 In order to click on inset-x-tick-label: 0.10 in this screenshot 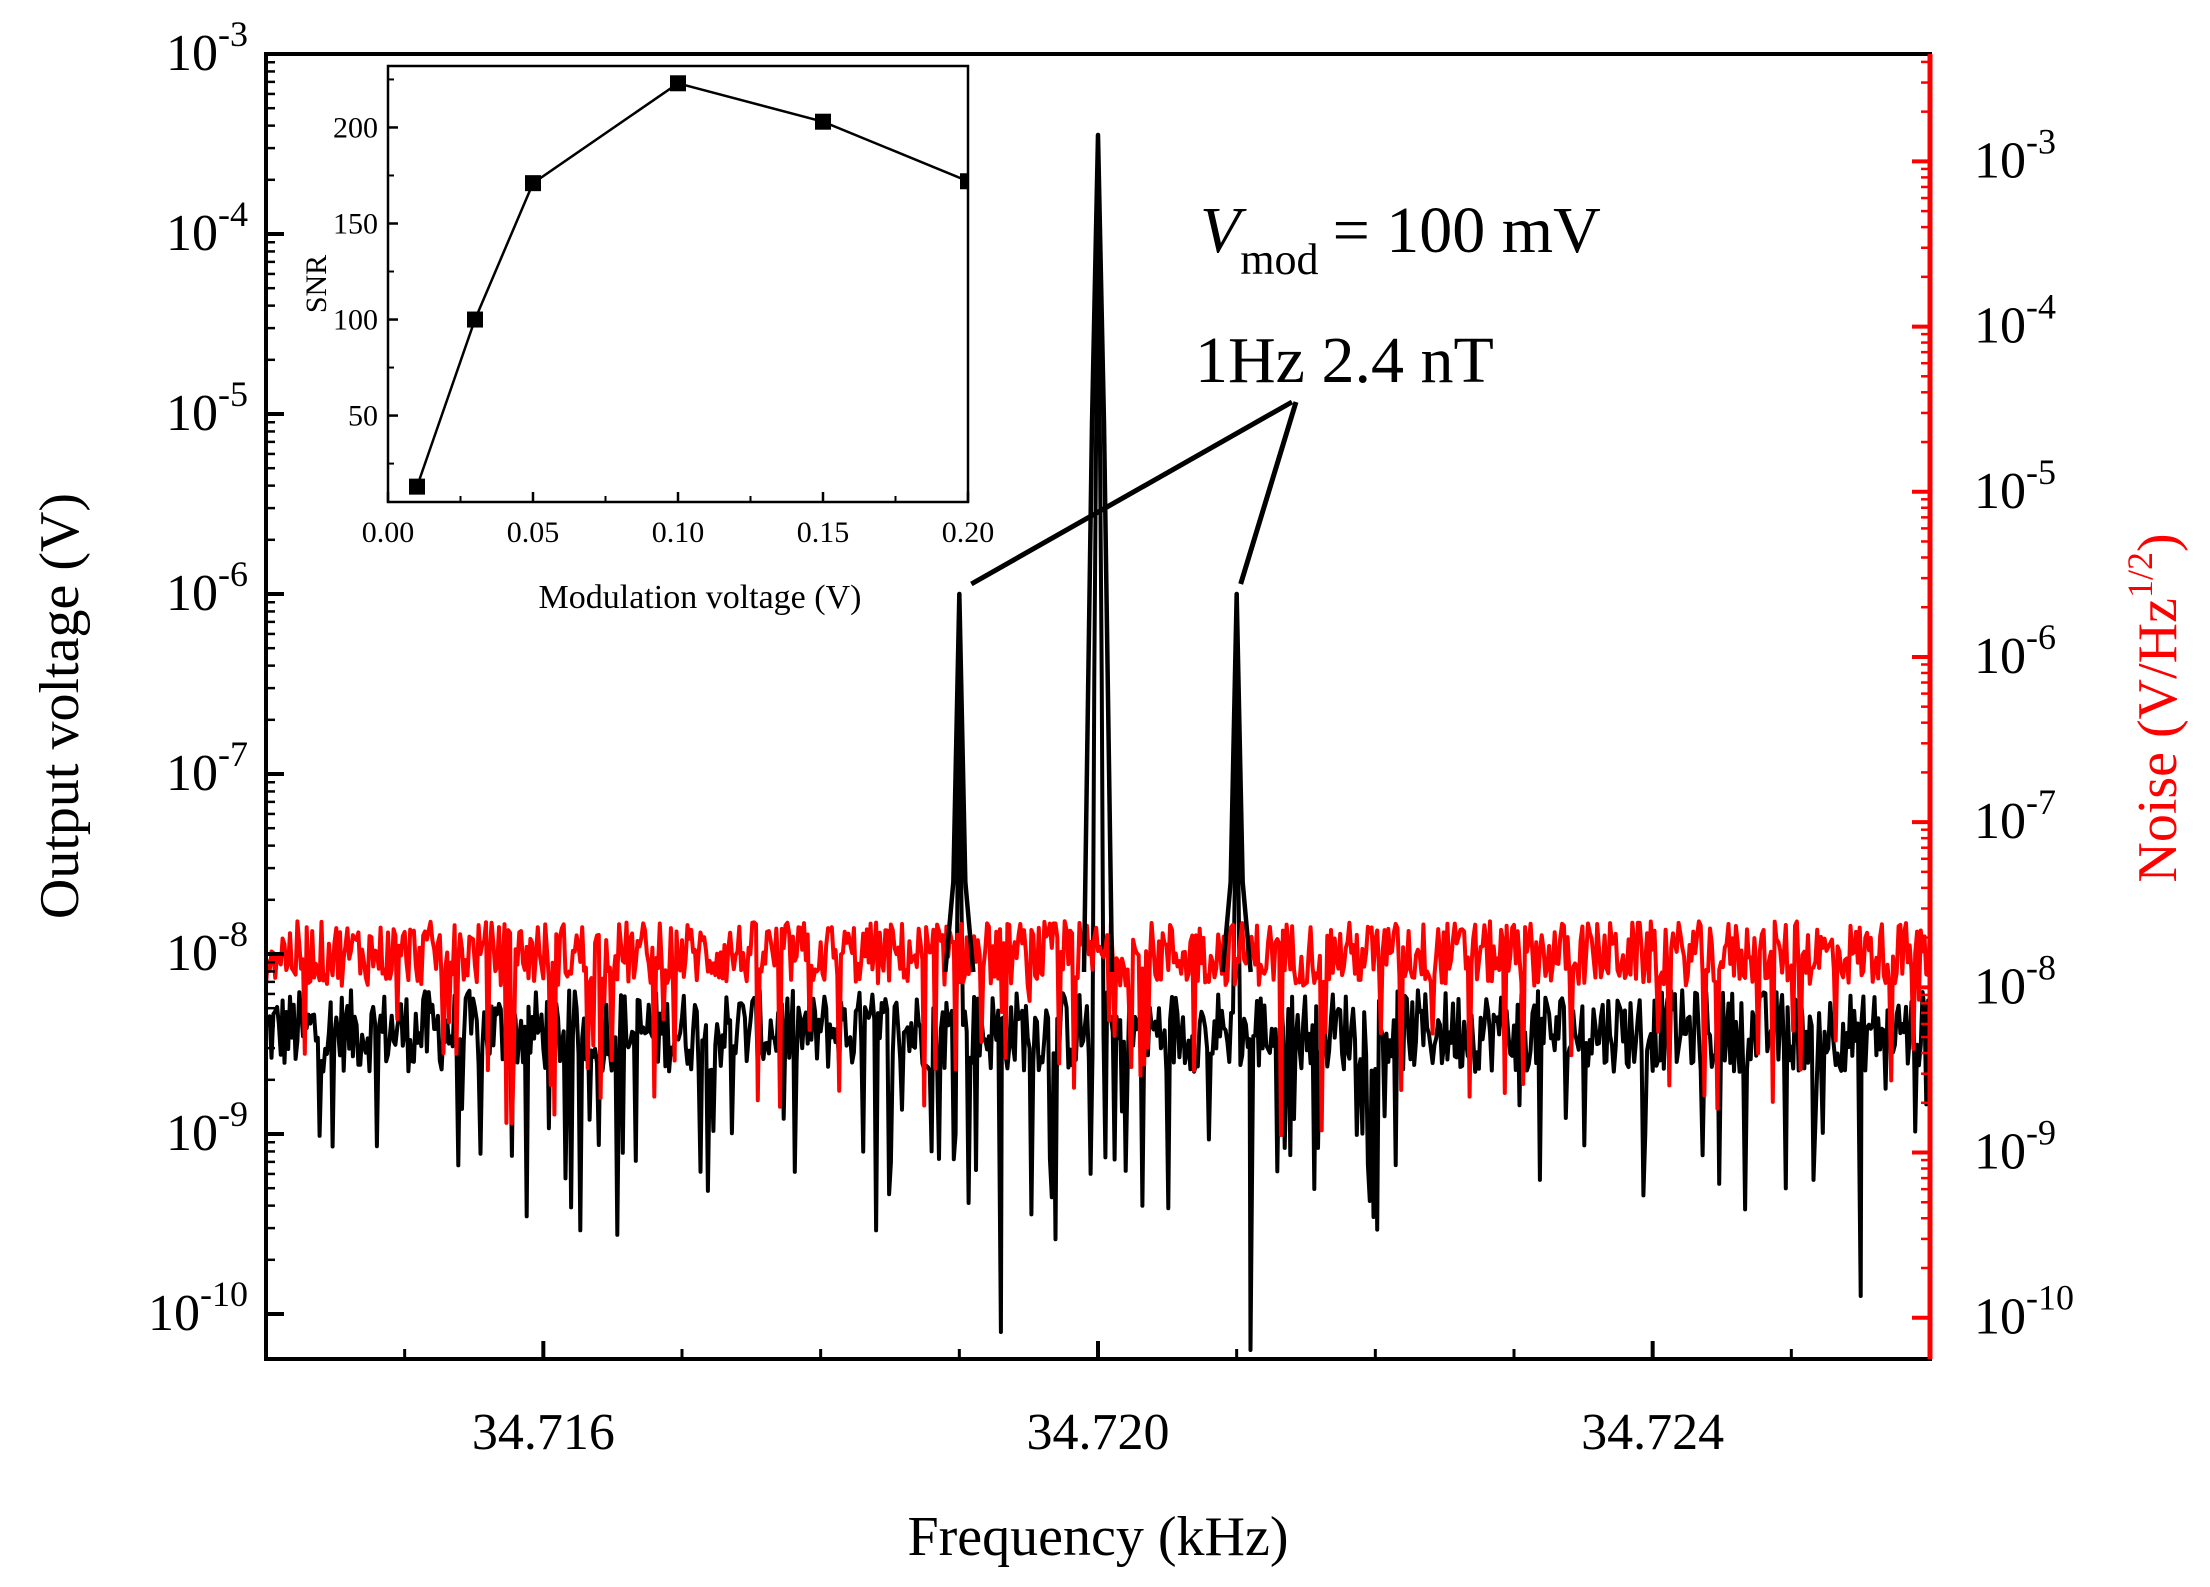, I will do `click(678, 532)`.